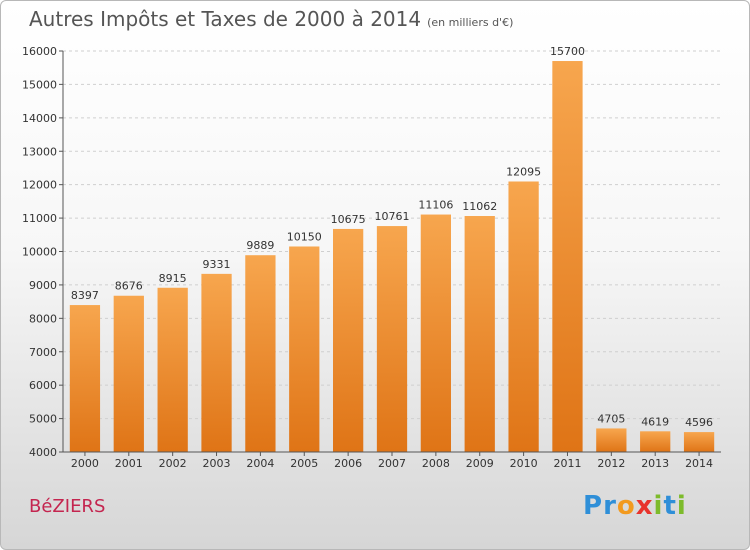  I want to click on x-tick-label: 2008, so click(436, 463).